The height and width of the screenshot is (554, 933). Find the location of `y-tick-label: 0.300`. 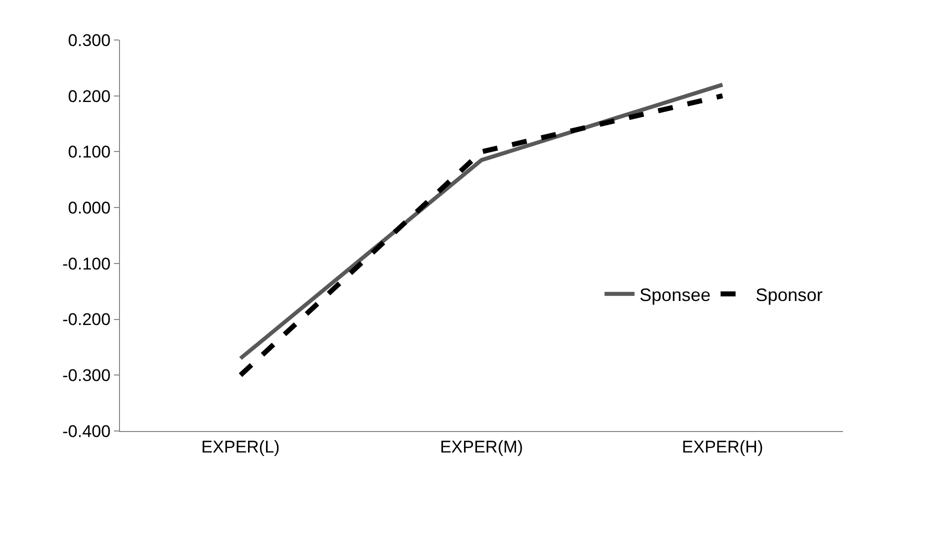

y-tick-label: 0.300 is located at coordinates (89, 40).